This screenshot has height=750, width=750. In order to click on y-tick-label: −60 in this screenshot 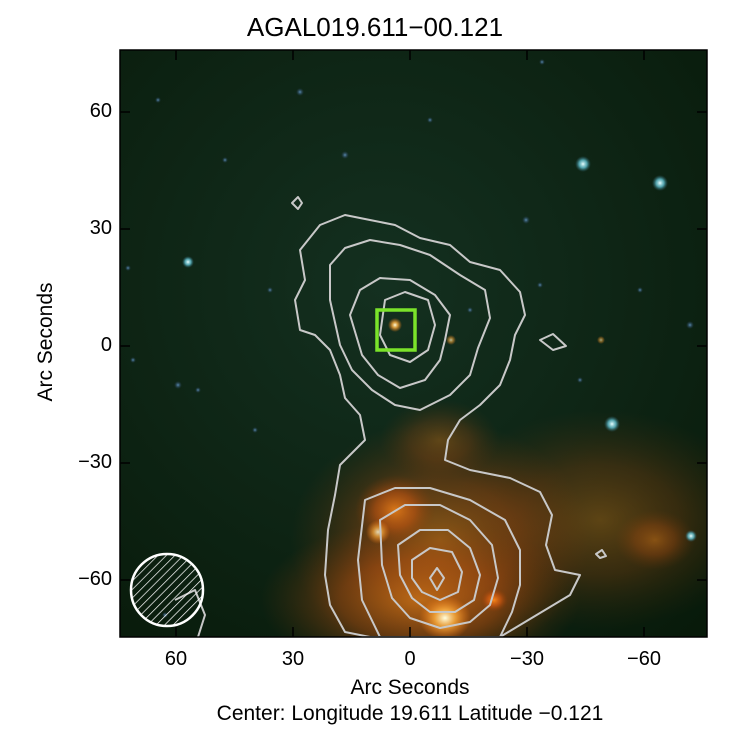, I will do `click(95, 579)`.